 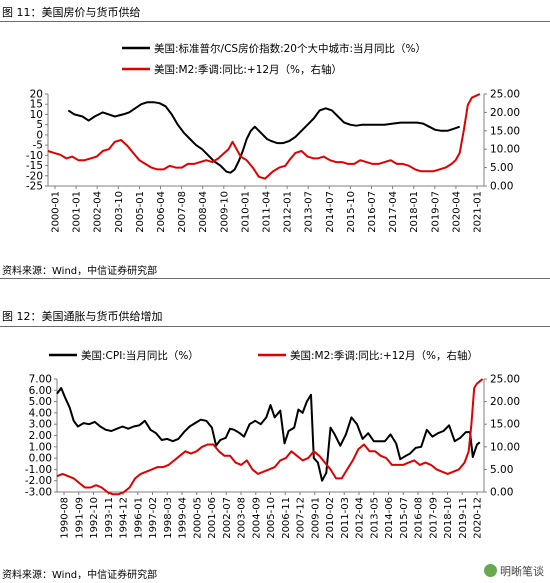 What do you see at coordinates (38, 493) in the screenshot?
I see `left-tick-label: -3.00` at bounding box center [38, 493].